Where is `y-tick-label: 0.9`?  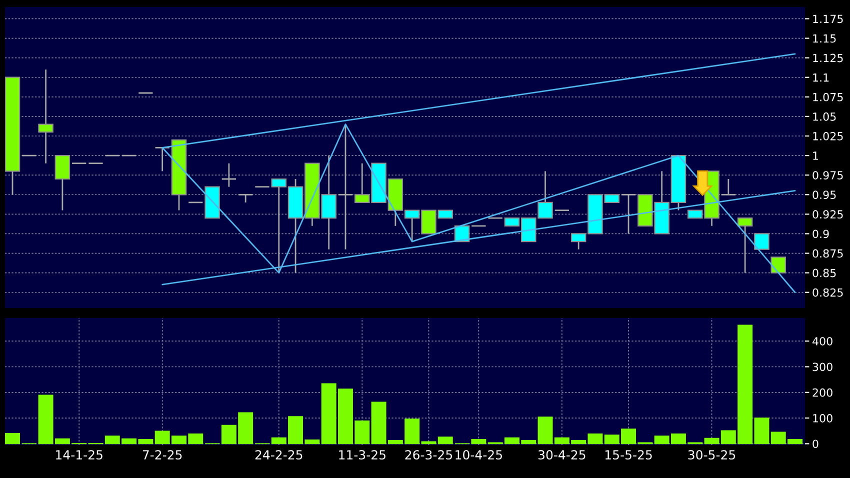
y-tick-label: 0.9 is located at coordinates (820, 234).